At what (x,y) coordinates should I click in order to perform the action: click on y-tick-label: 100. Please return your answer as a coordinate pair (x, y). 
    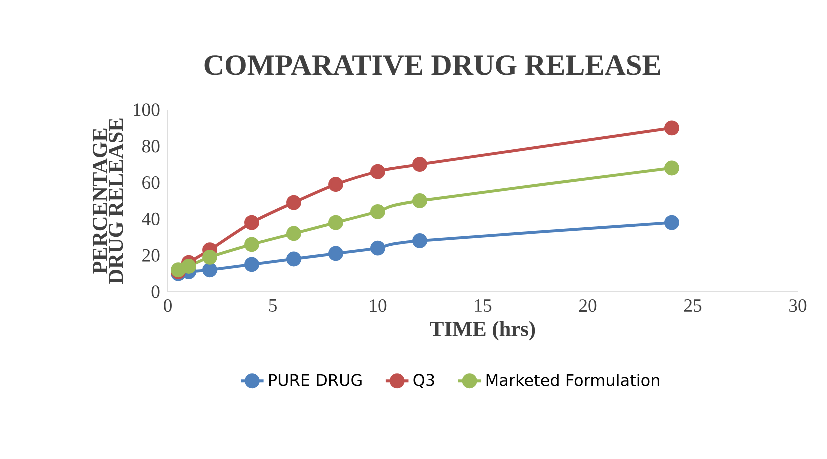
    Looking at the image, I should click on (147, 110).